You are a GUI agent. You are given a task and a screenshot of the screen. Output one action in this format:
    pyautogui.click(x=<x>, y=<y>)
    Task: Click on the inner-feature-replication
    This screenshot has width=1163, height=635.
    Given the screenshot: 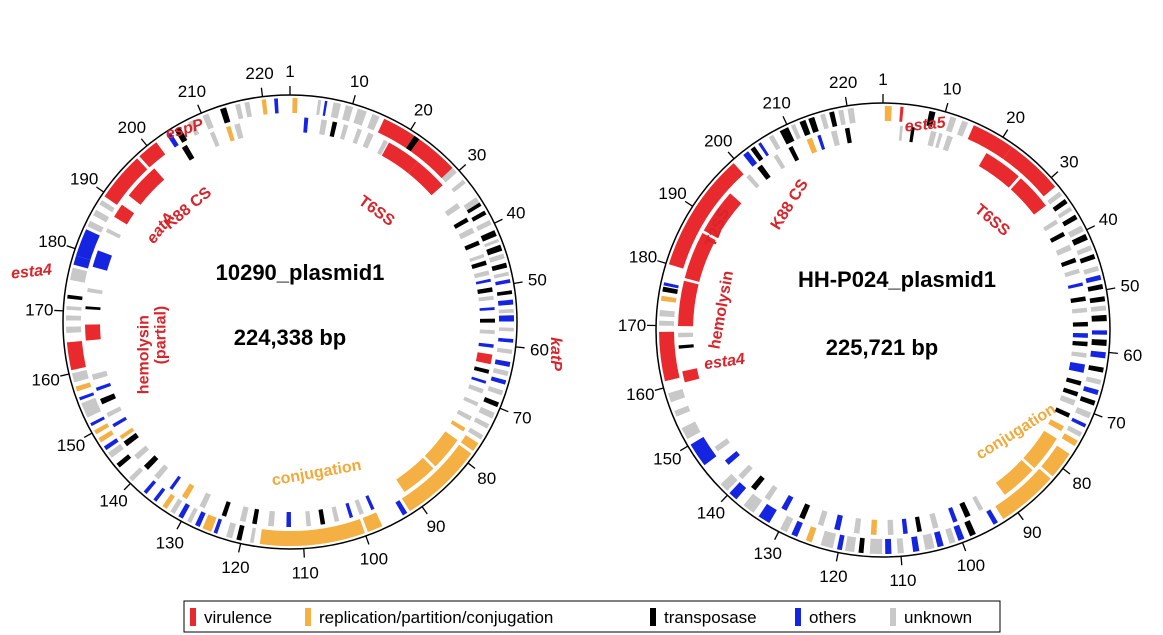 What is the action you would take?
    pyautogui.click(x=873, y=527)
    